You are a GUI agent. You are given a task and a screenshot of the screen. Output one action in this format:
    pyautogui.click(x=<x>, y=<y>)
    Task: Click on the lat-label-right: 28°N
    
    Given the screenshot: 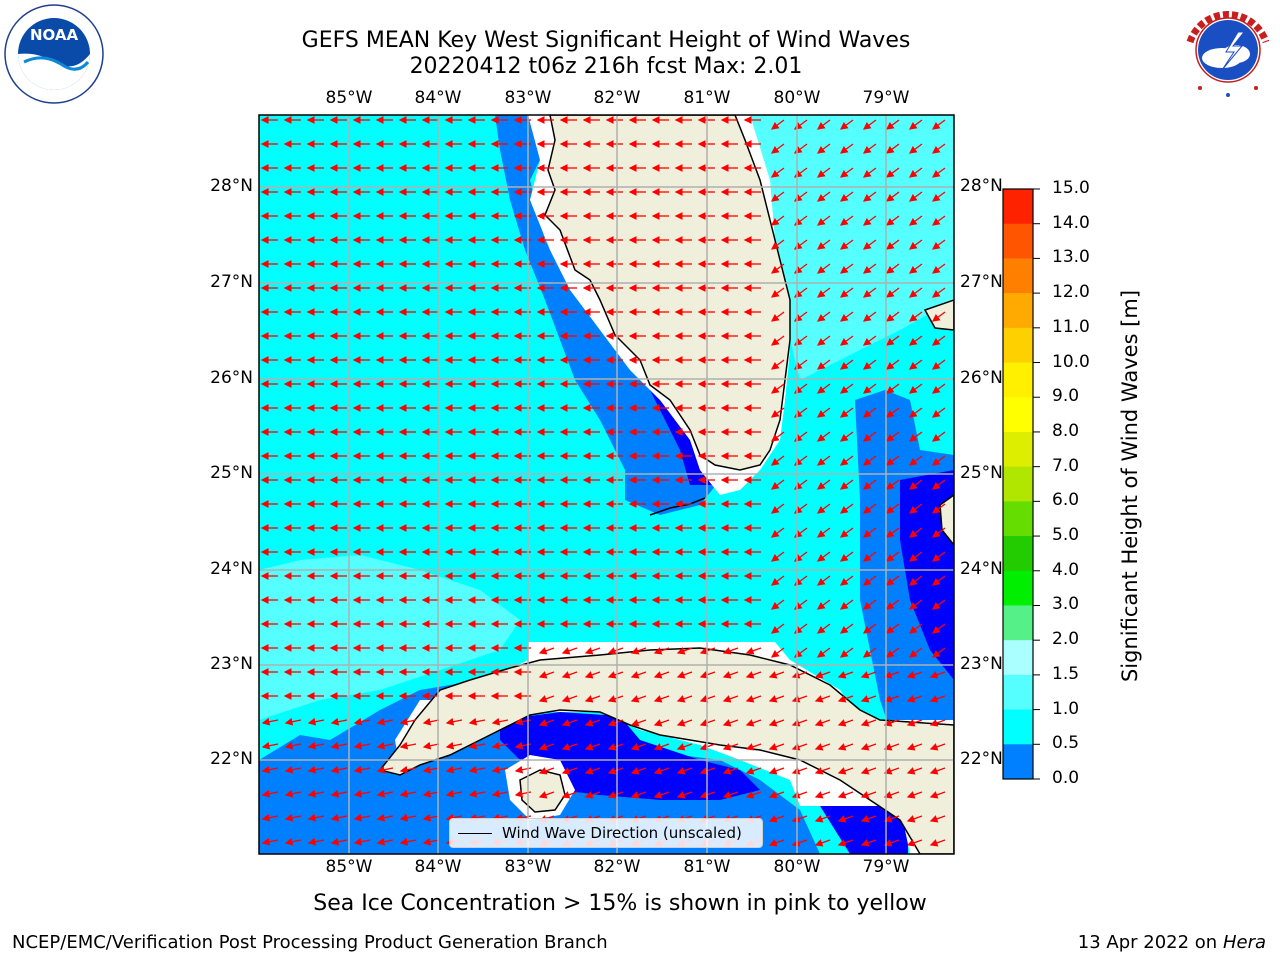 What is the action you would take?
    pyautogui.click(x=981, y=186)
    